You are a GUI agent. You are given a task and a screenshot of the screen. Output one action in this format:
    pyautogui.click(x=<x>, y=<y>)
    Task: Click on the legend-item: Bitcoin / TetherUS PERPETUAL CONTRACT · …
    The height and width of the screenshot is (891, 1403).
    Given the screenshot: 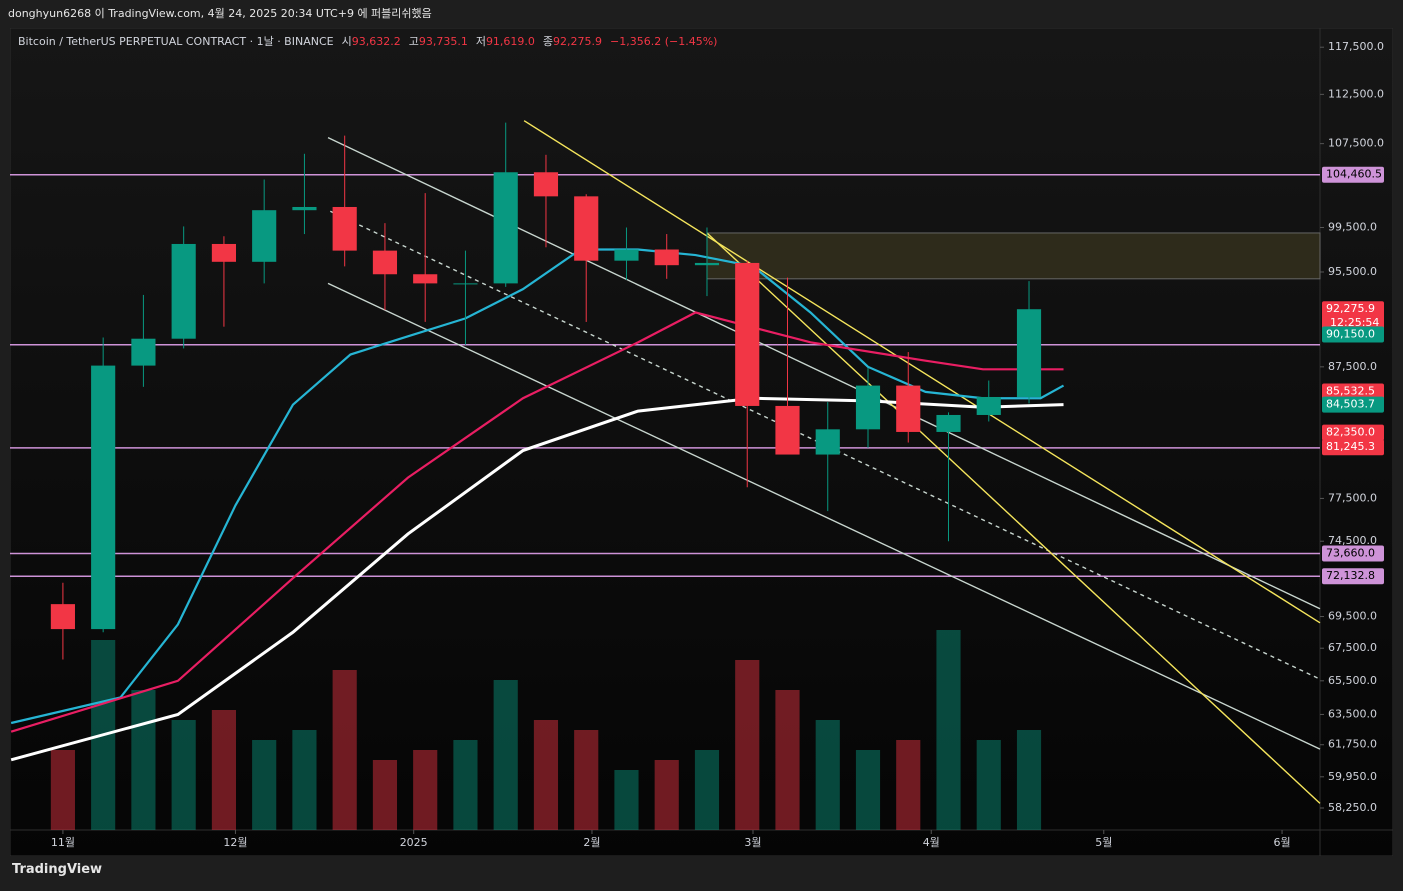 What is the action you would take?
    pyautogui.click(x=176, y=41)
    